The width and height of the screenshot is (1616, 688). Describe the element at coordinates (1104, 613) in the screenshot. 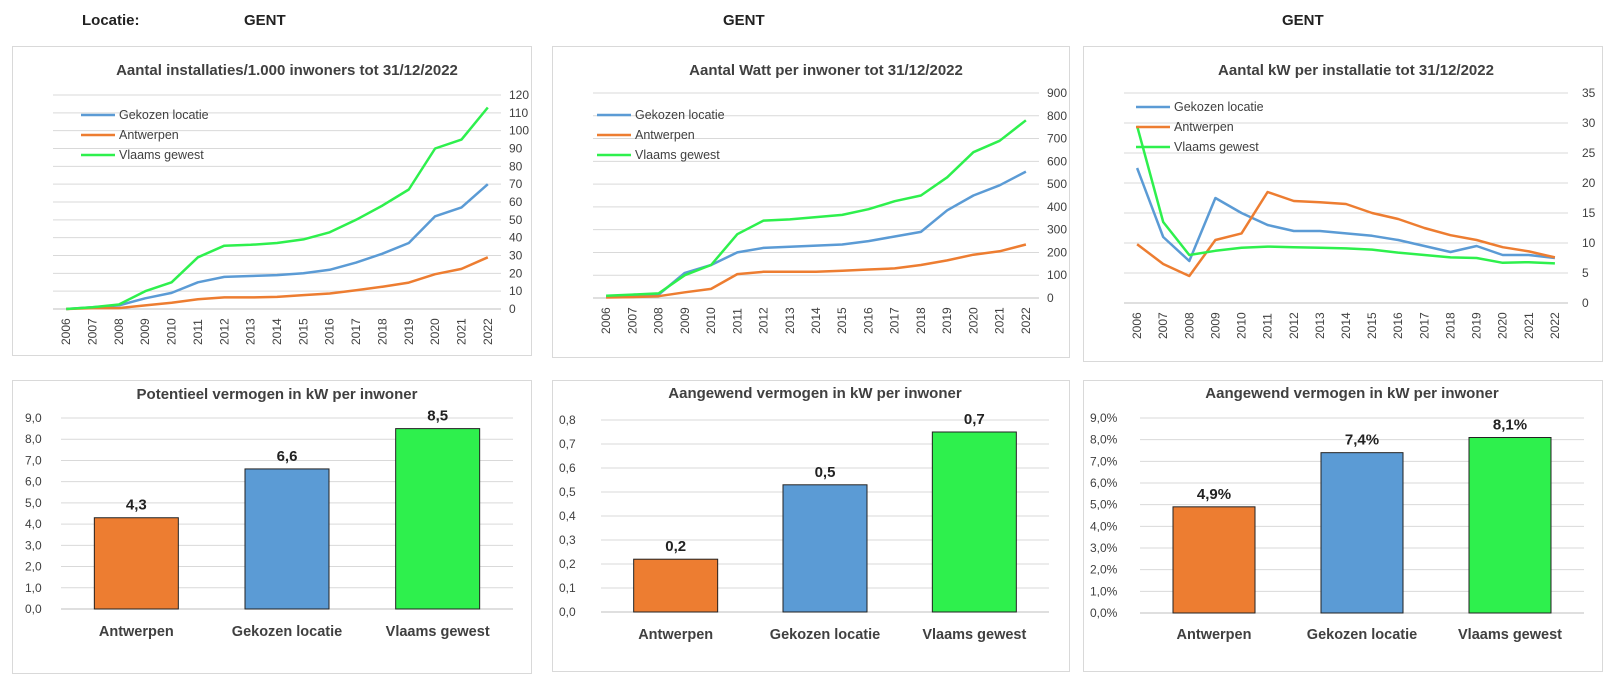

I see `y-tick-label: 0,0%` at that location.